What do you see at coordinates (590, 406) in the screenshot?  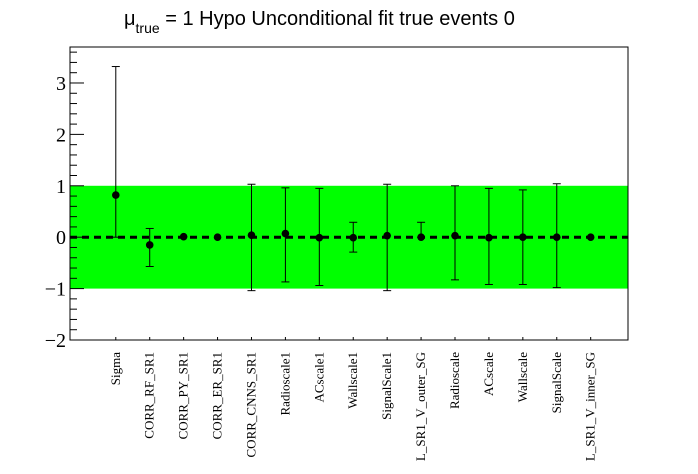 I see `xtick-label: L_SR1_V_inner_SG` at bounding box center [590, 406].